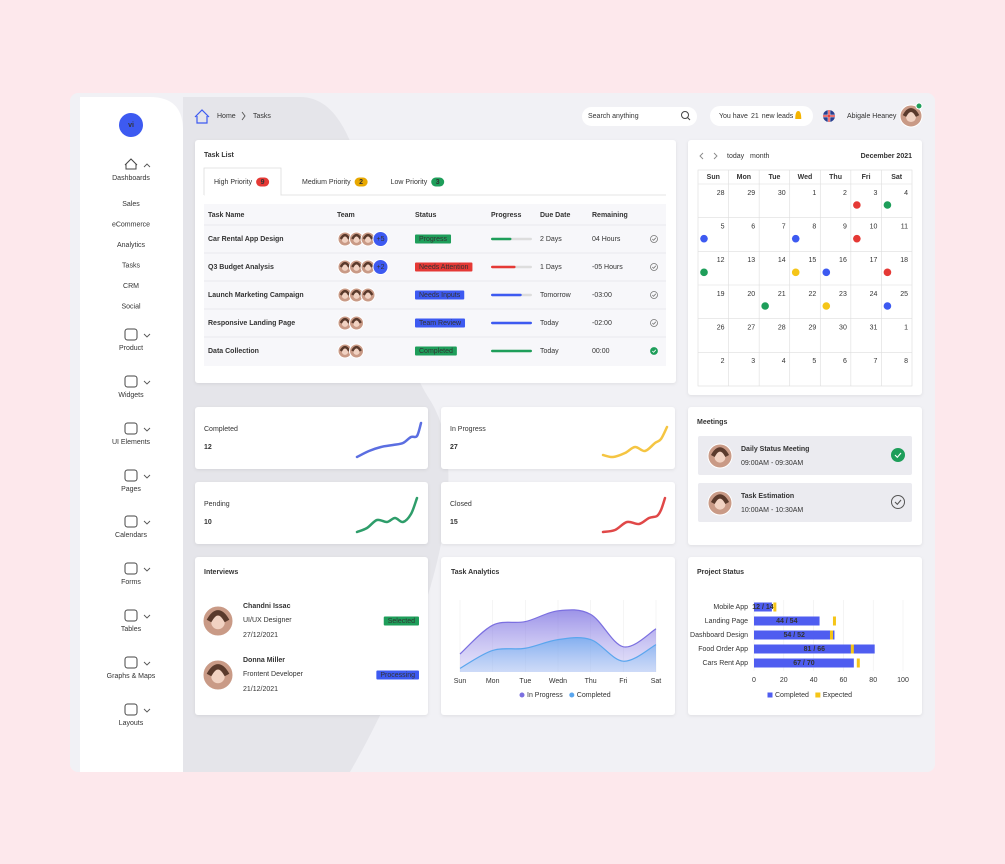 Image resolution: width=1005 pixels, height=864 pixels. Describe the element at coordinates (241, 267) in the screenshot. I see `task-name: Q3 Budget Analysis` at that location.